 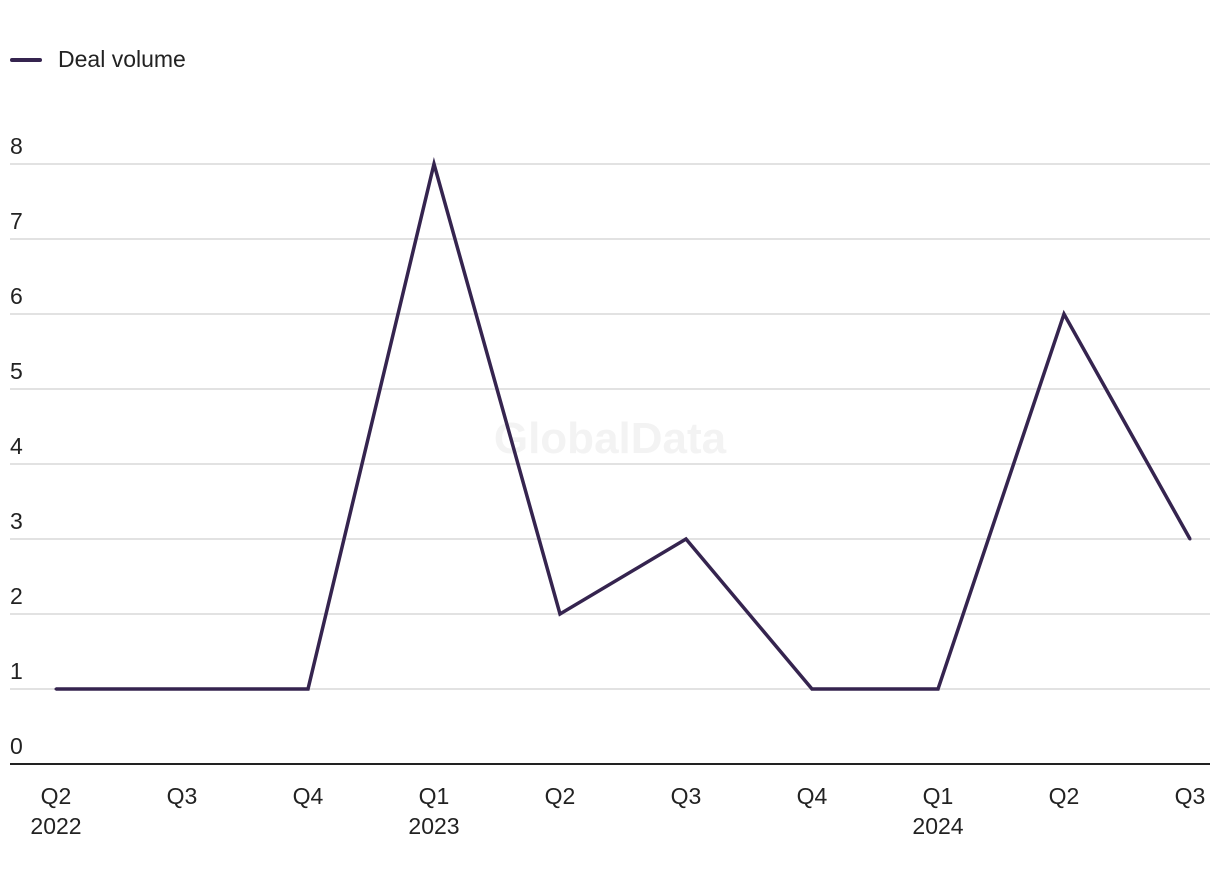 I want to click on x-axis-ticks: Q2 2022 Q3 Q4 Q1 2023 Q2 Q3 Q4 Q1 2024 Q2 Q3, so click(x=617, y=811).